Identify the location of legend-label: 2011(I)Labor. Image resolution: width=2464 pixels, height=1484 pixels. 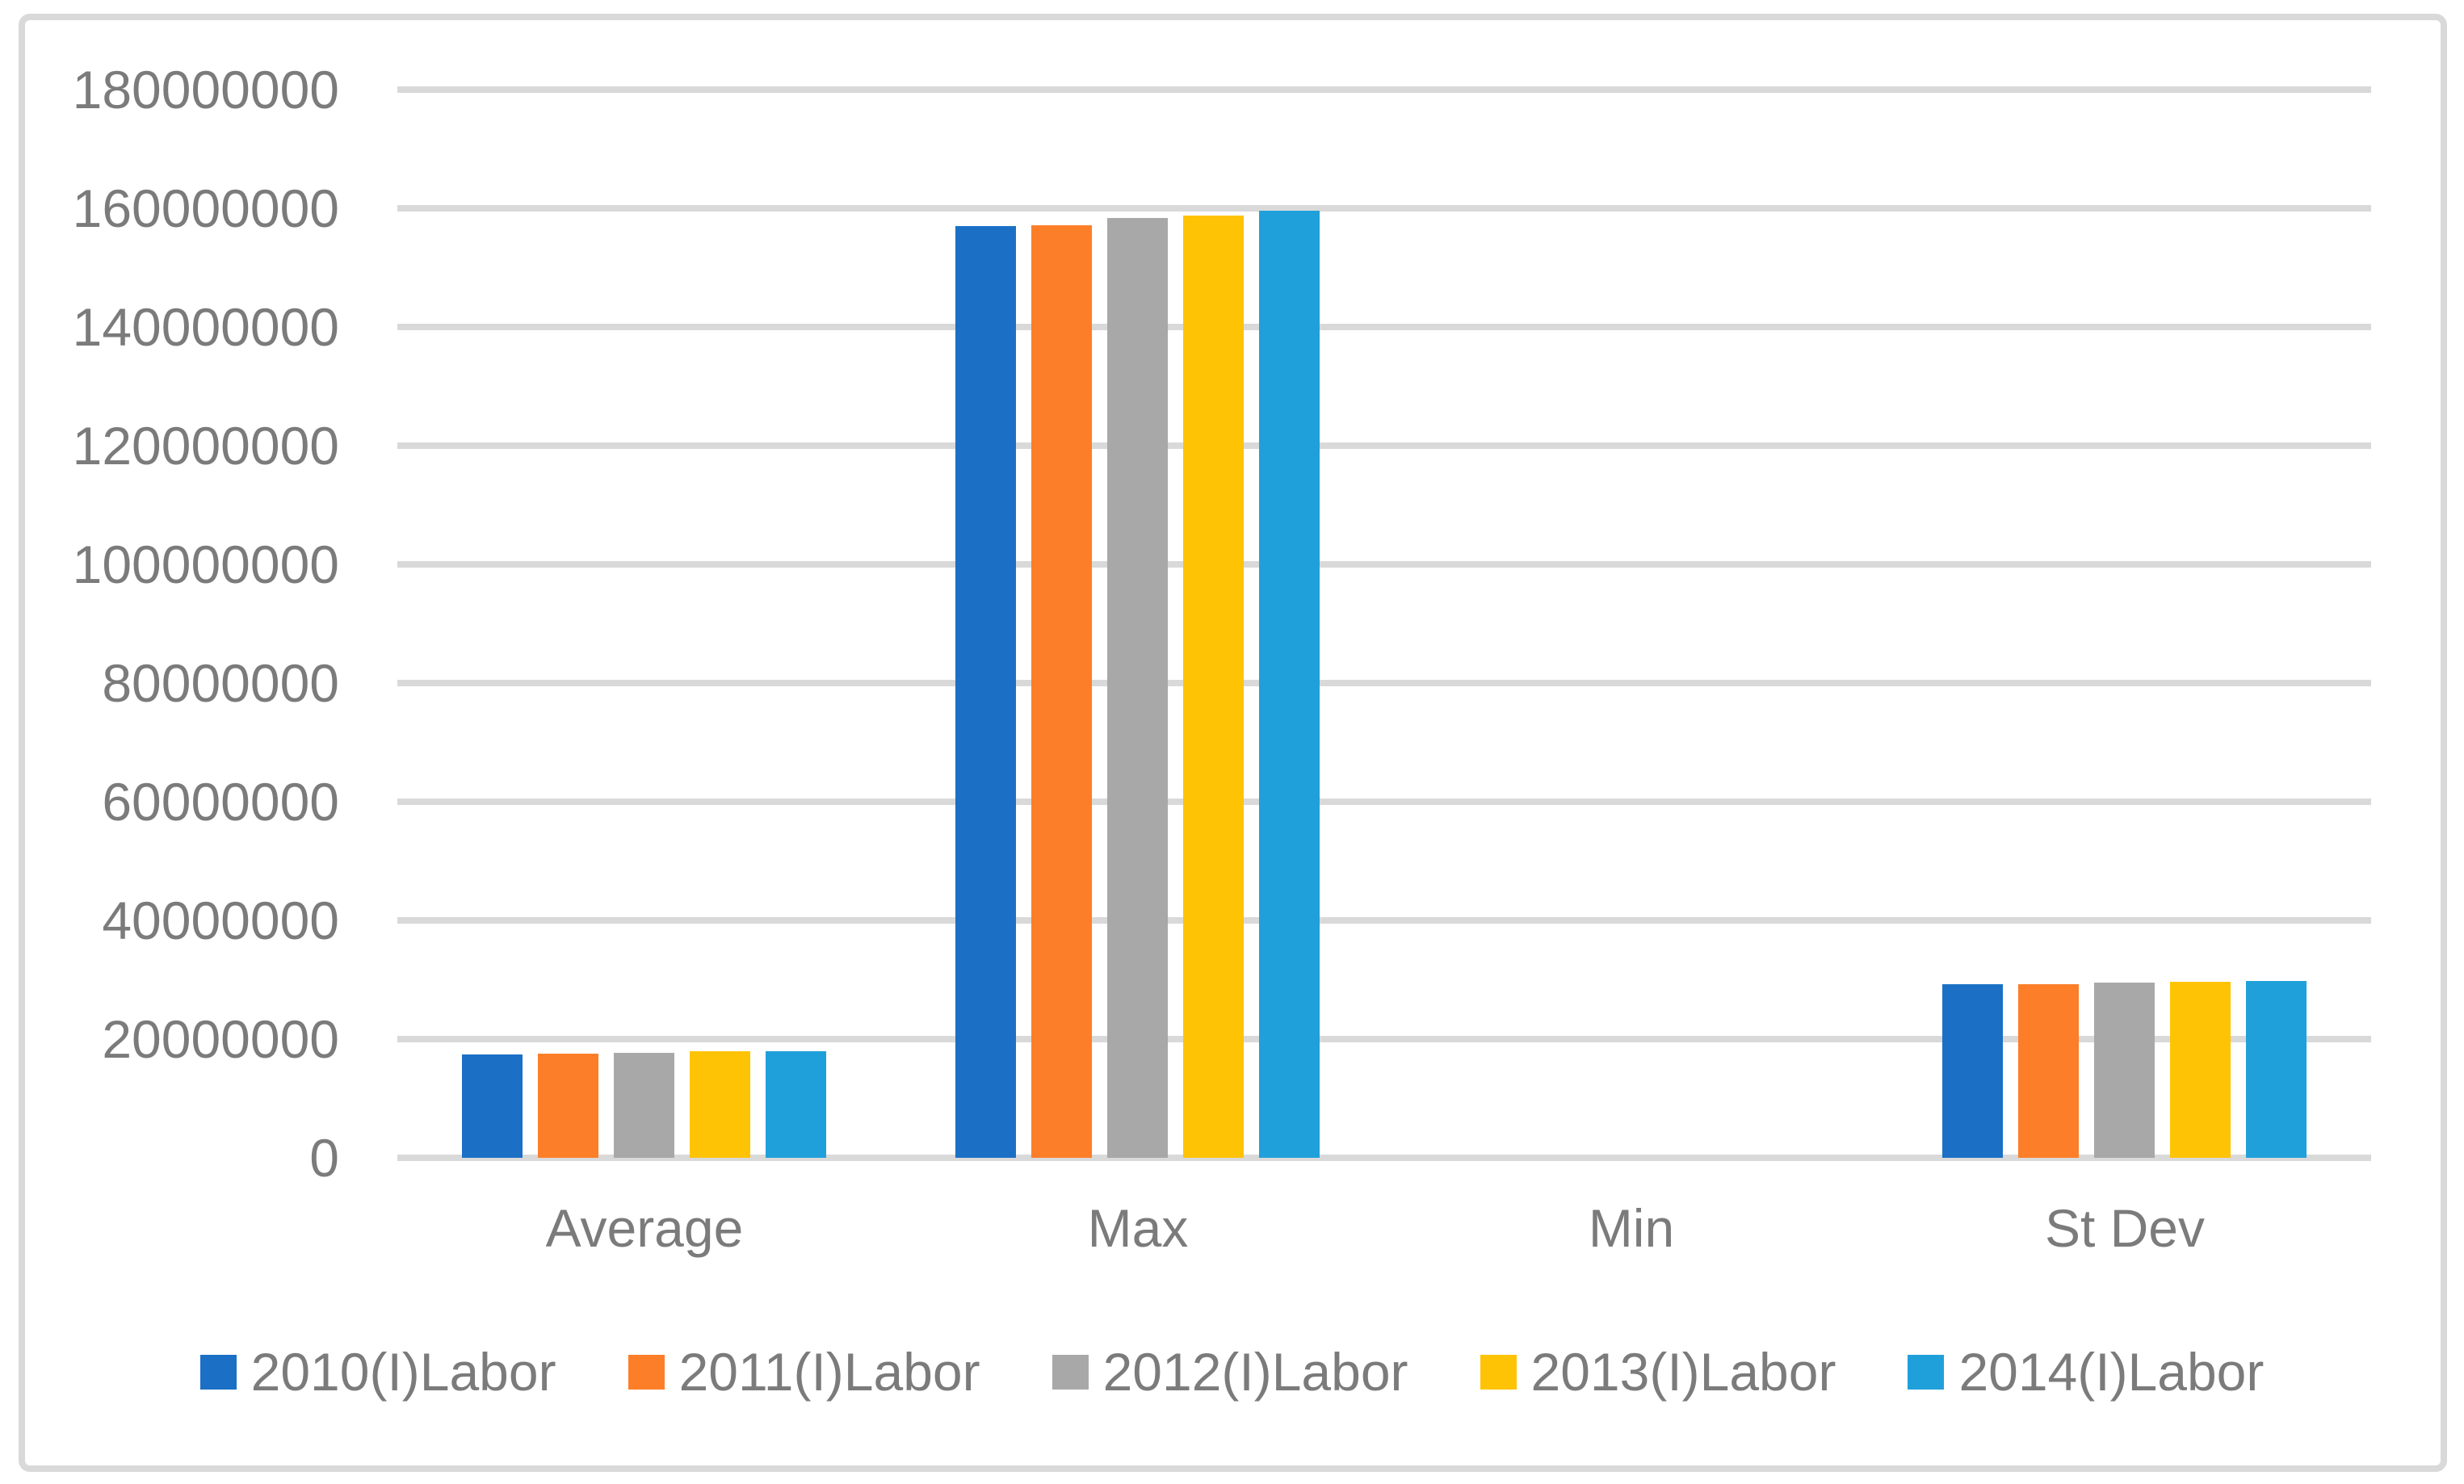
(829, 1372).